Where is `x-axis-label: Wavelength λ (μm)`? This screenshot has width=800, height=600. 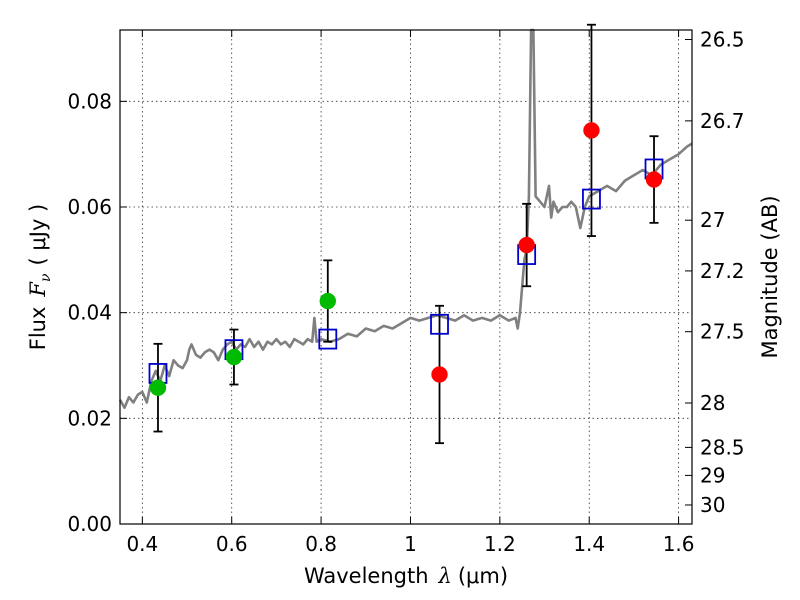
x-axis-label: Wavelength λ (μm) is located at coordinates (406, 576).